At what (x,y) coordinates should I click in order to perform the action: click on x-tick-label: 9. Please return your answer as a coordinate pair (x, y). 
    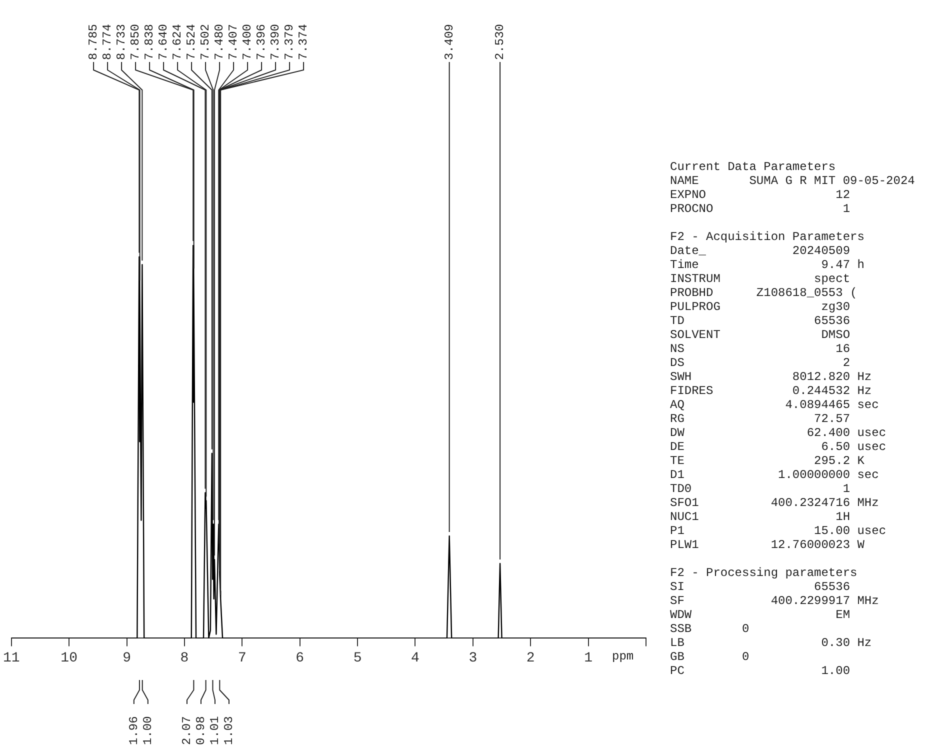
    Looking at the image, I should click on (126, 658).